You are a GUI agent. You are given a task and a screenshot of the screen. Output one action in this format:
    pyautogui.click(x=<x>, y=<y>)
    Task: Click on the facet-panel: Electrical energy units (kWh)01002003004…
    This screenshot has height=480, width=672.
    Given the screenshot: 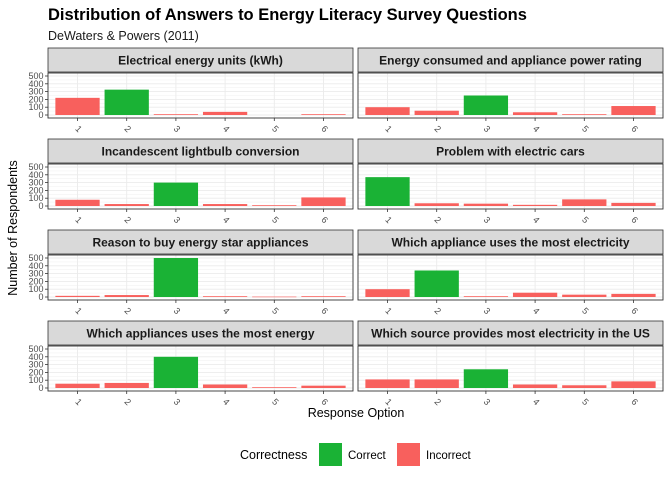 What is the action you would take?
    pyautogui.click(x=191, y=91)
    